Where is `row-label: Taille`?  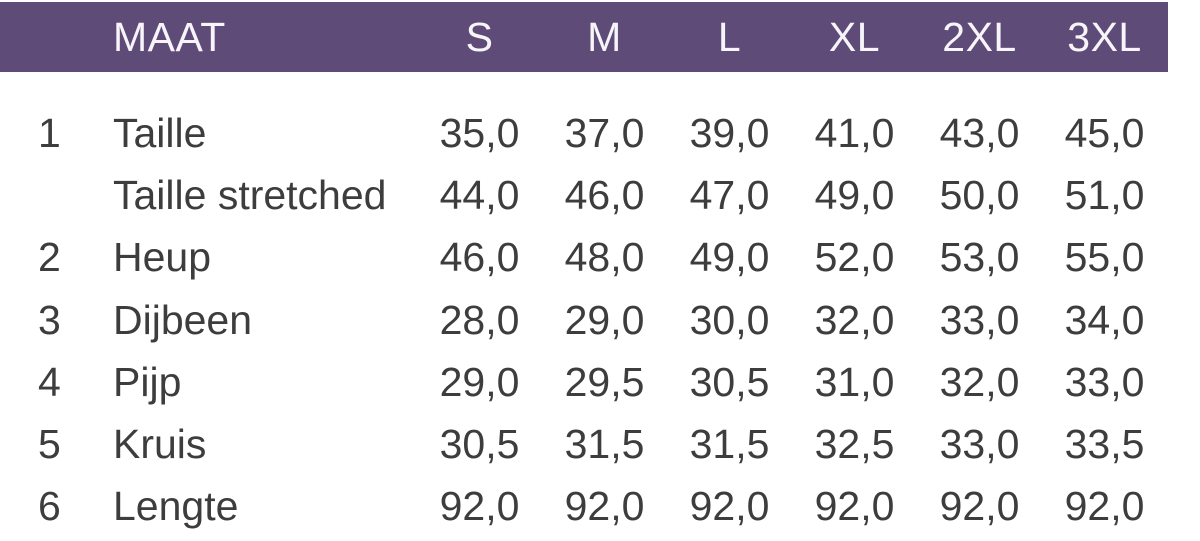 row-label: Taille is located at coordinates (160, 132).